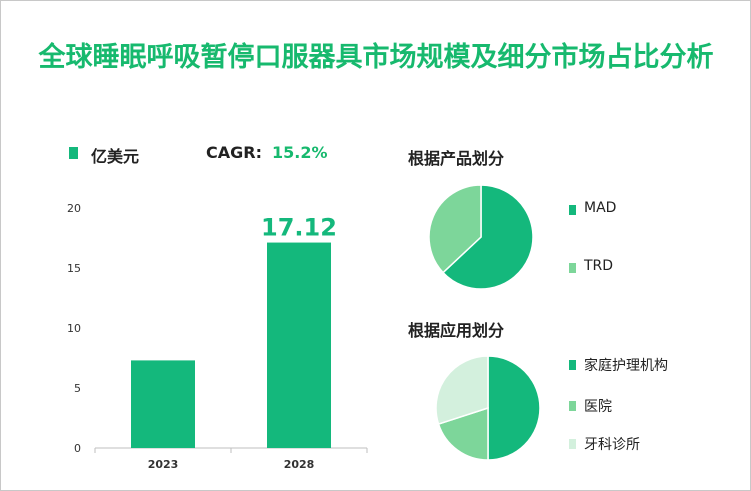 The width and height of the screenshot is (751, 491). Describe the element at coordinates (234, 152) in the screenshot. I see `cagr-label: CAGR:` at that location.